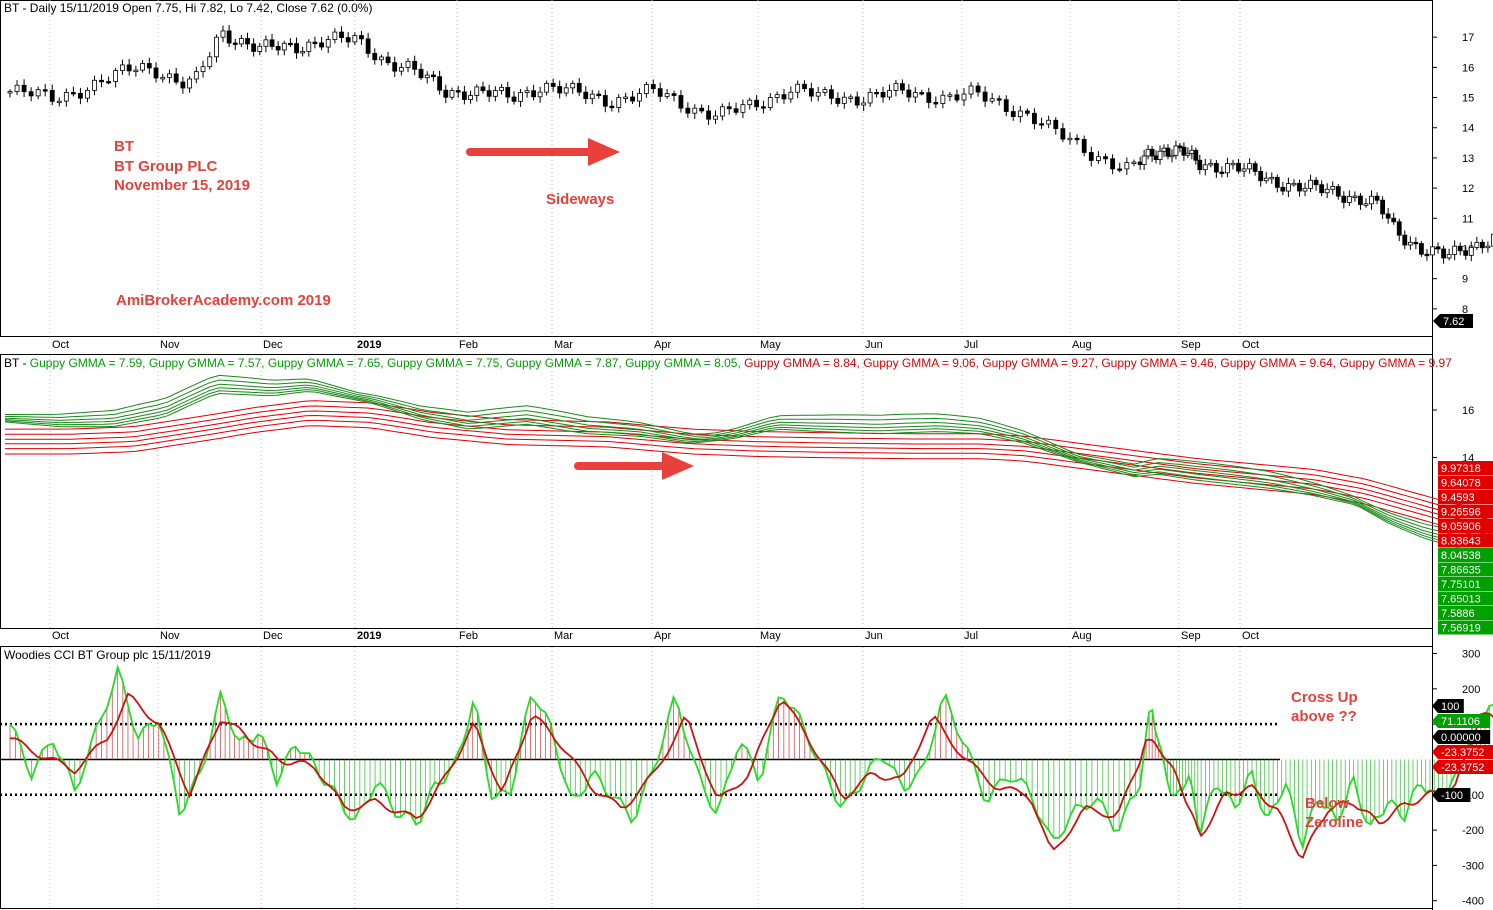  What do you see at coordinates (1250, 345) in the screenshot?
I see `month-label: Oct` at bounding box center [1250, 345].